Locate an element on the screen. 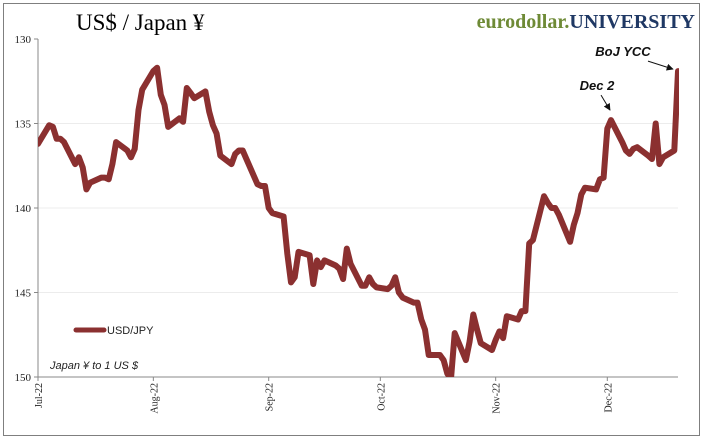  annotation-arrow-dec2 is located at coordinates (605, 102).